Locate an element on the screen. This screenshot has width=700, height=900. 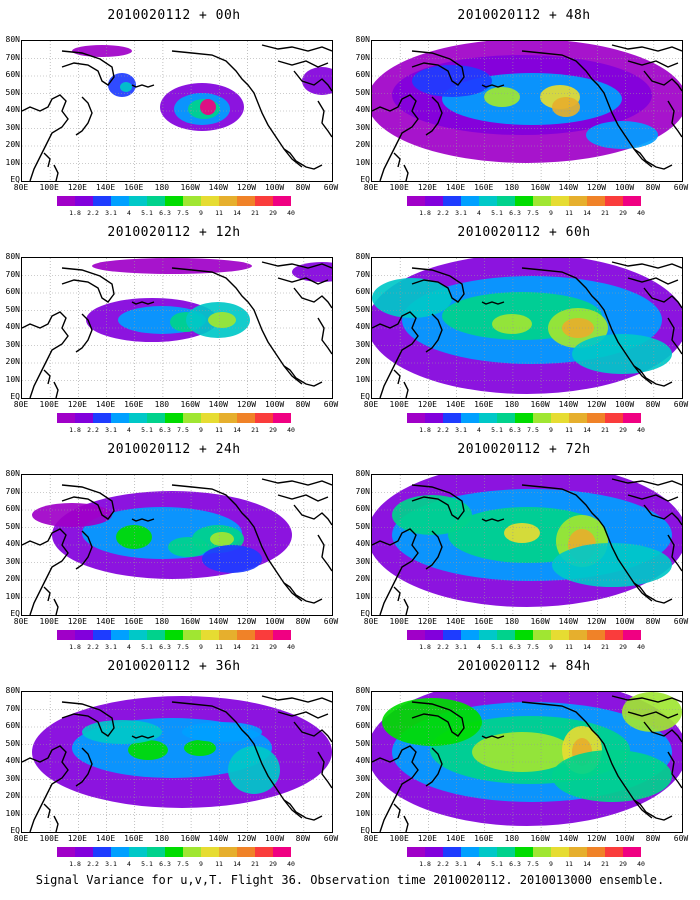
colorbar-label: 6.3 is located at coordinates (515, 647).